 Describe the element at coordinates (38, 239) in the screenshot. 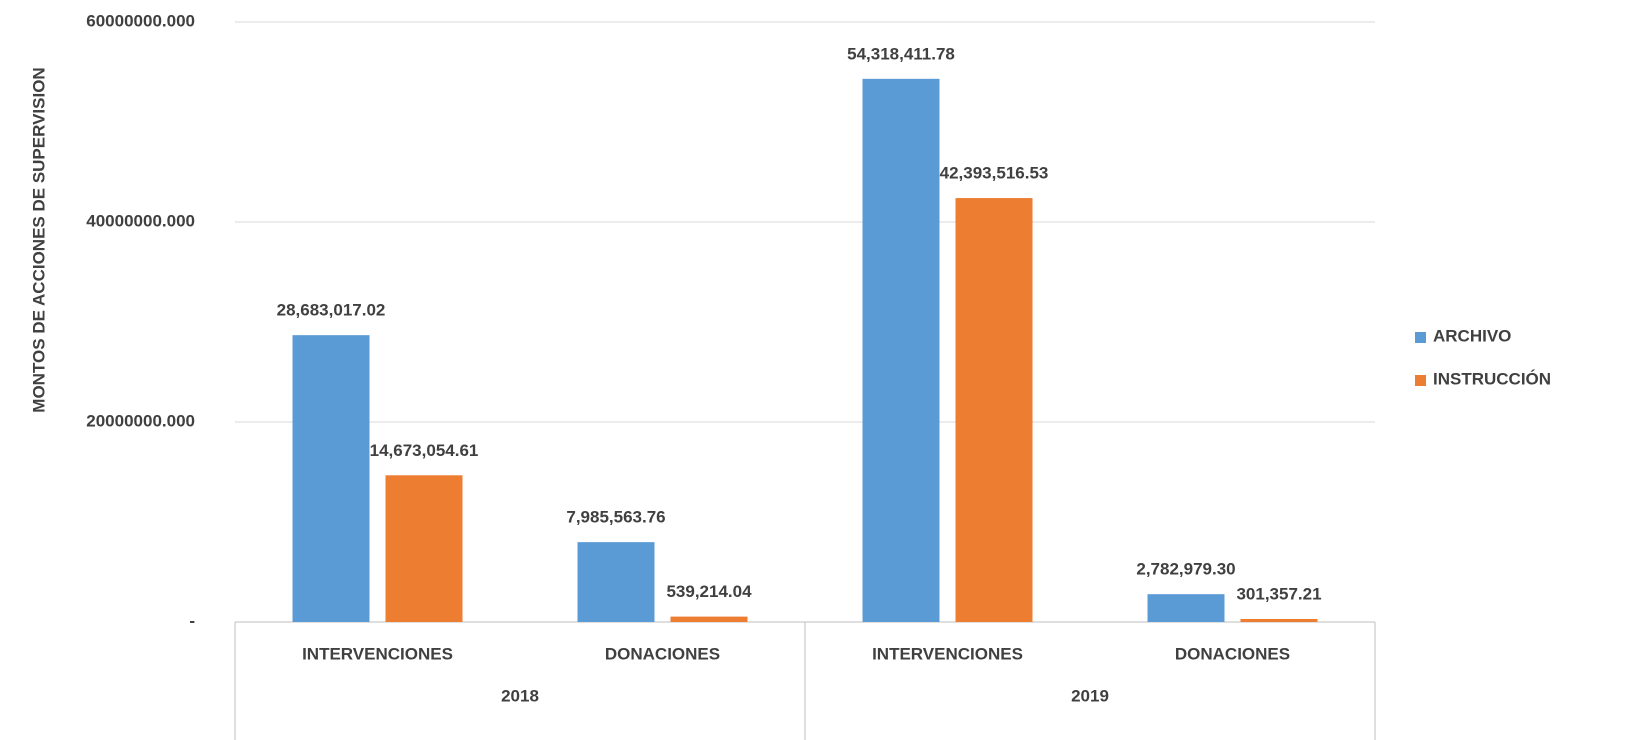

I see `y-axis-title: MONTOS DE ACCIONES DE SUPERVISION` at that location.